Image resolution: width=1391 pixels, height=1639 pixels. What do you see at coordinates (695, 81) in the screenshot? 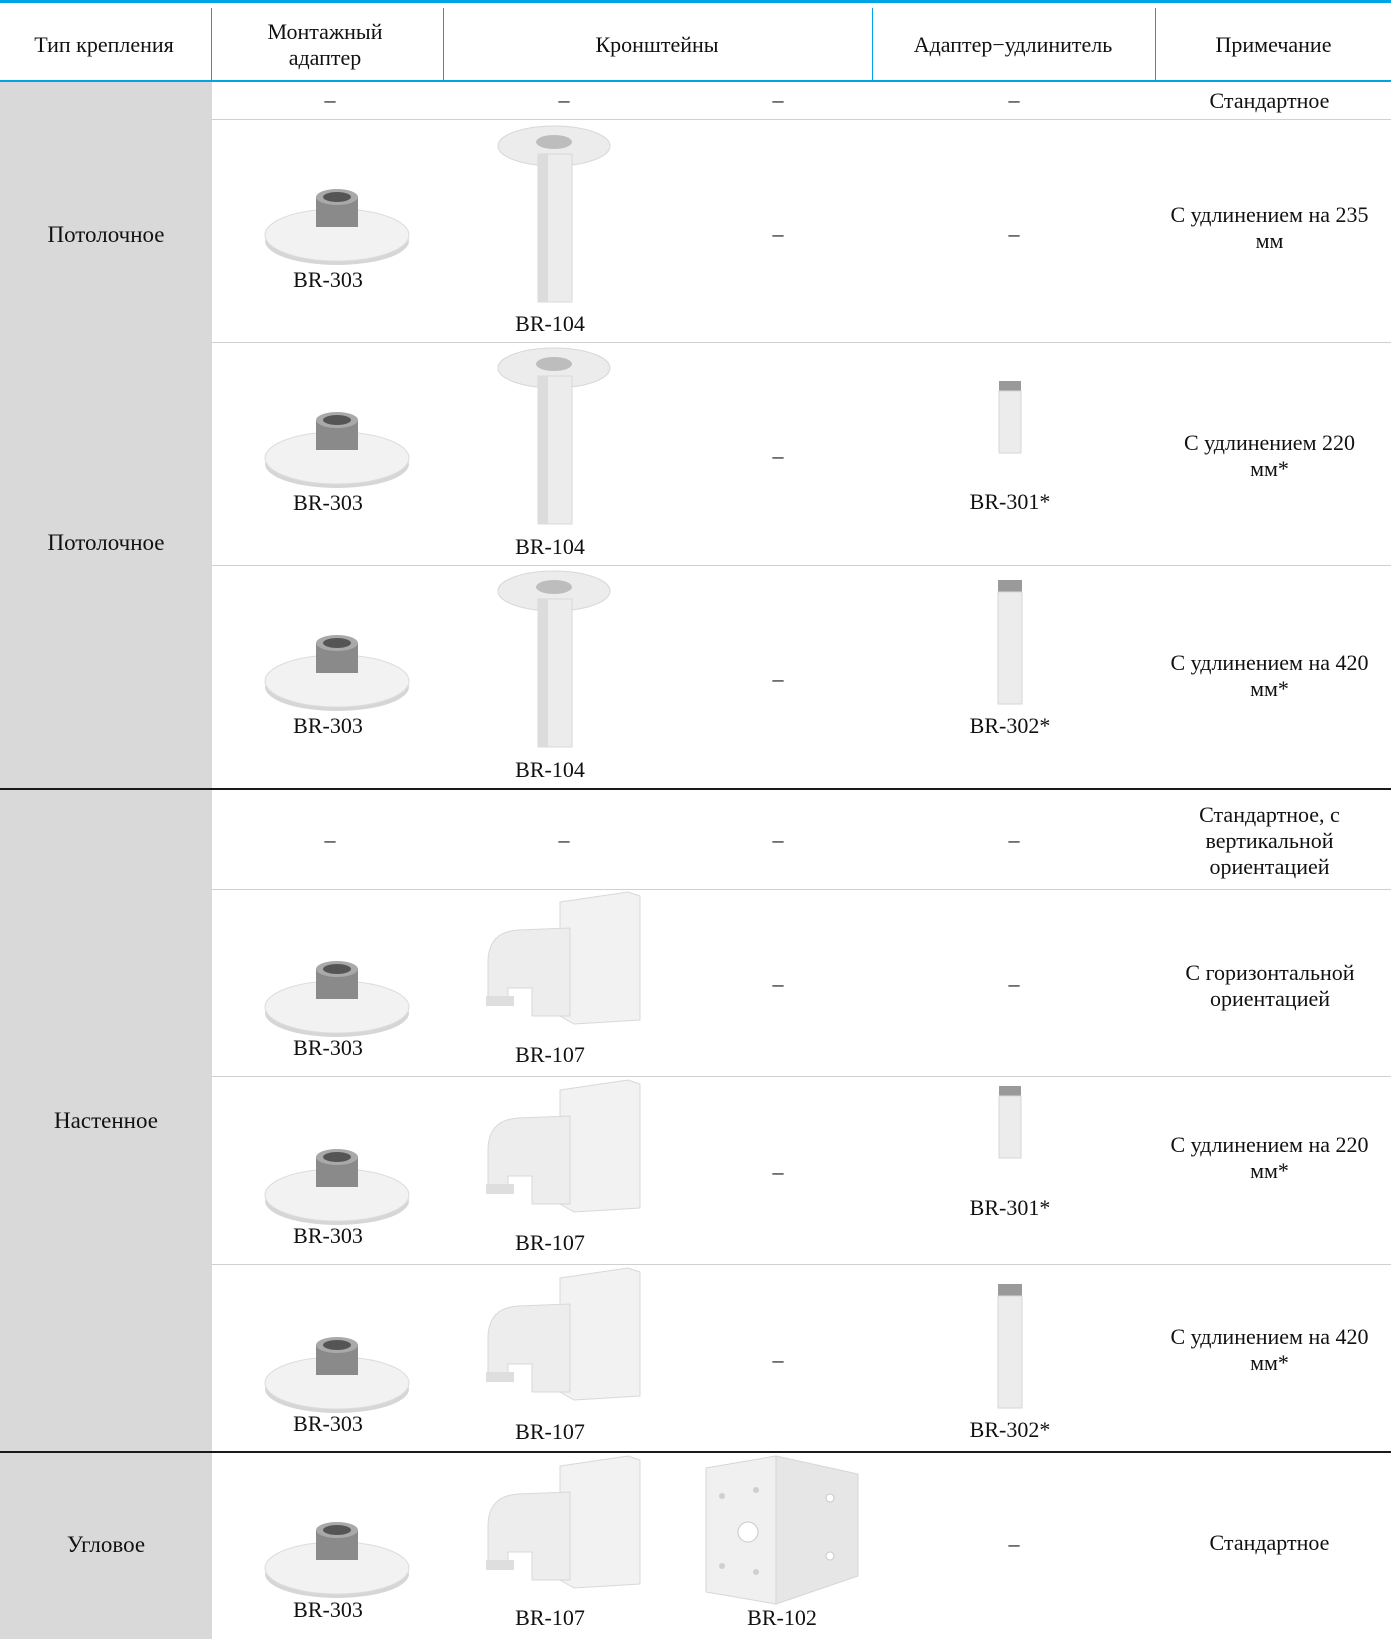
I see `header-bottom-rule` at bounding box center [695, 81].